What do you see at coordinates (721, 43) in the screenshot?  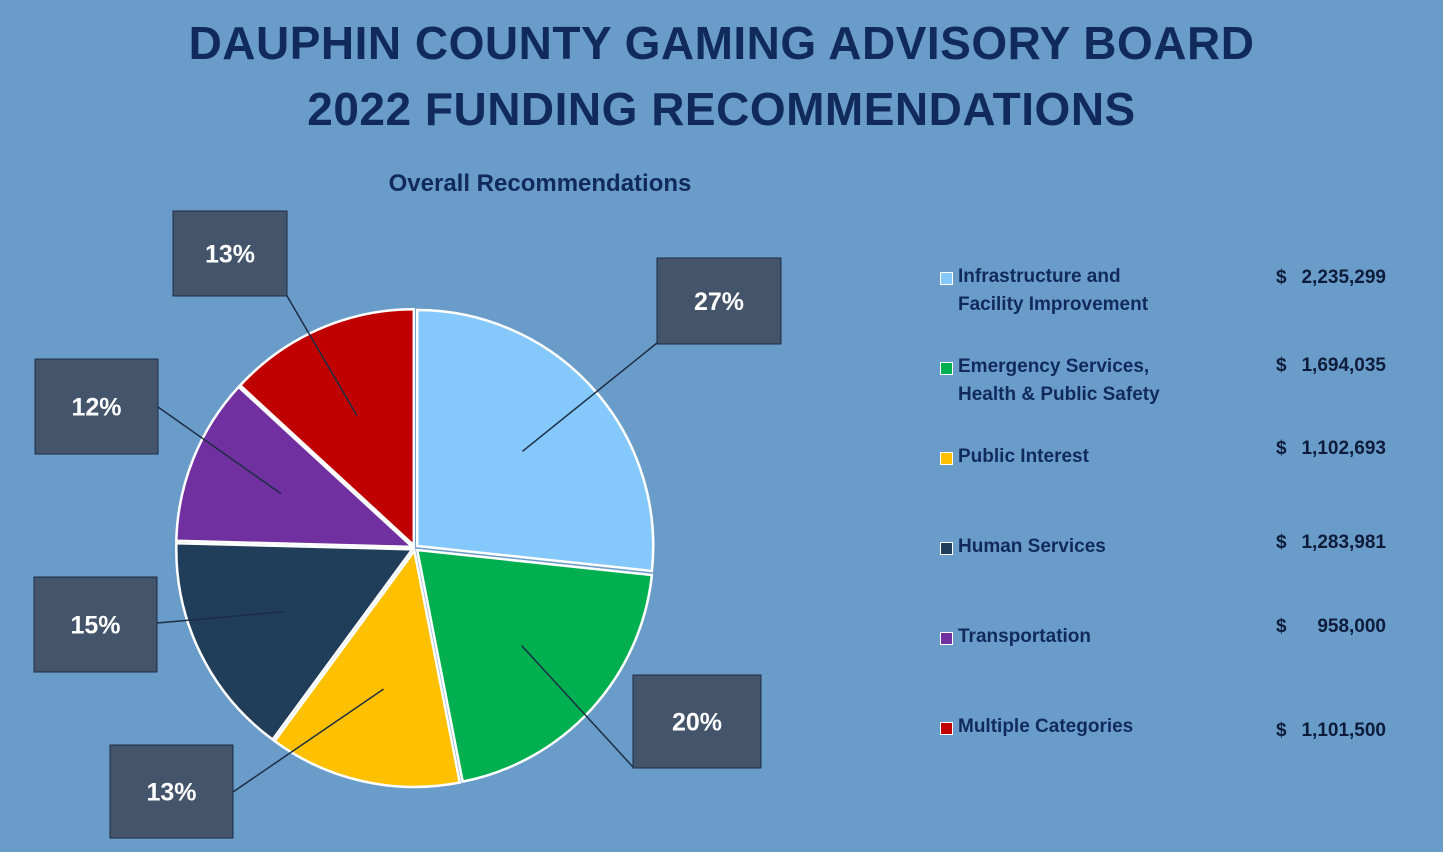 I see `page-title-line1: DAUPHIN COUNTY GAMING ADVISORY BOARD` at bounding box center [721, 43].